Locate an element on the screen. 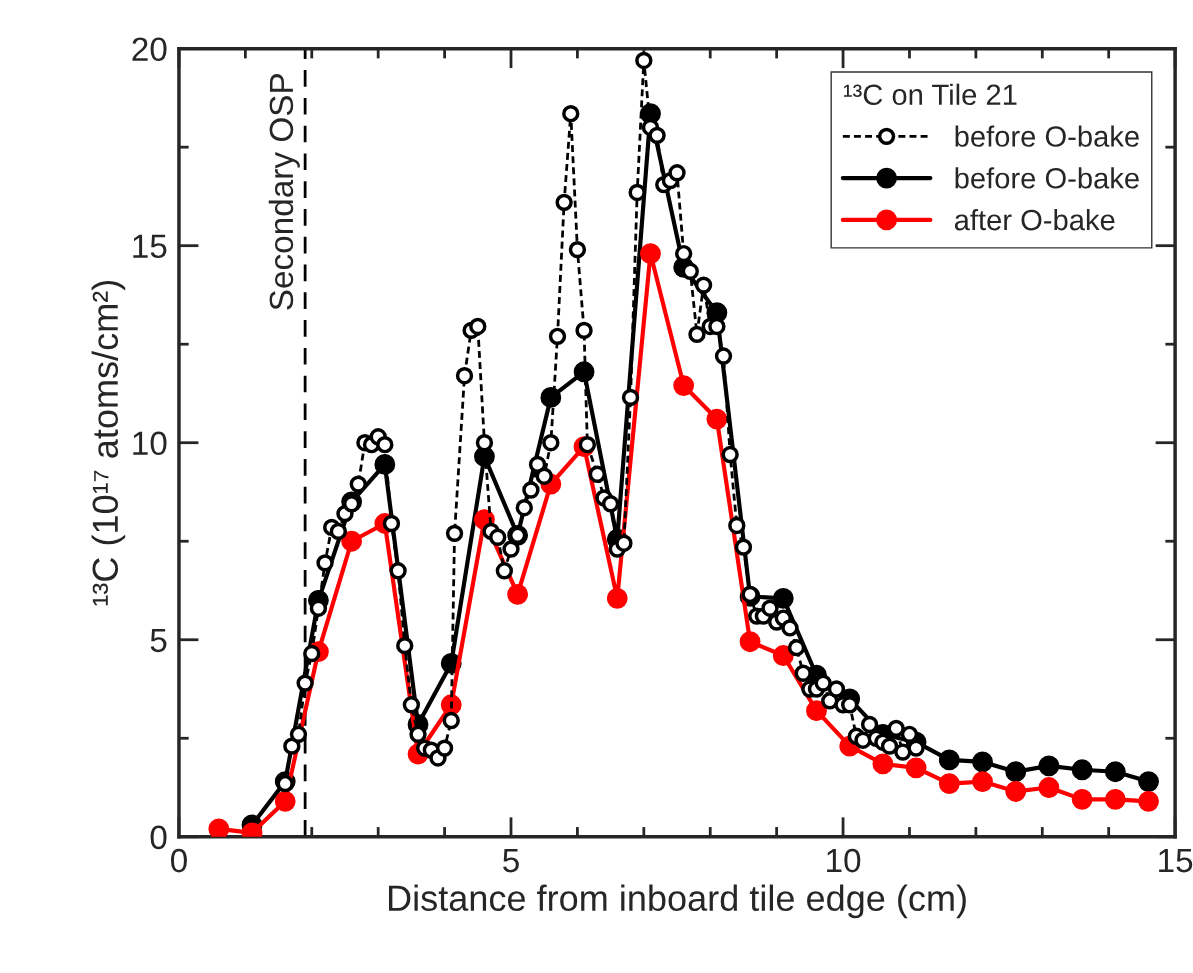 The height and width of the screenshot is (973, 1193). x-tick-label: 15 is located at coordinates (1176, 861).